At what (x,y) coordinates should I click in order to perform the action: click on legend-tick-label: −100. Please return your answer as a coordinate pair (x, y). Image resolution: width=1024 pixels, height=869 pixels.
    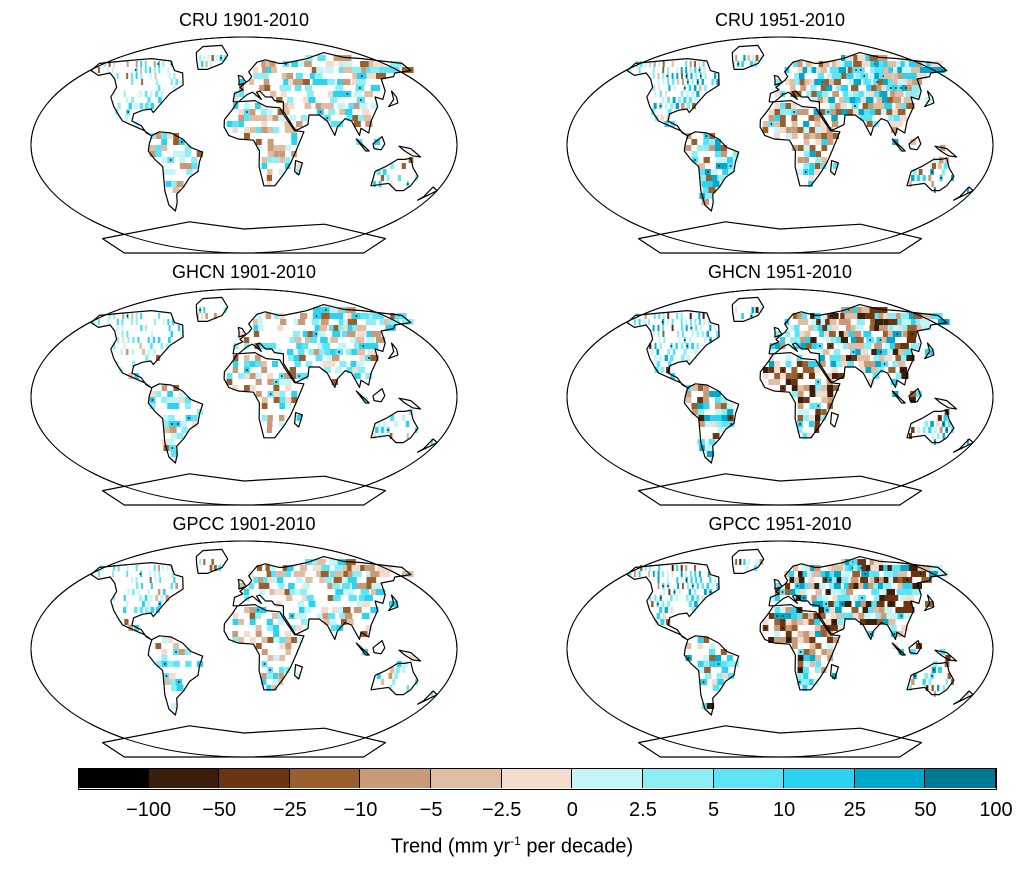
    Looking at the image, I should click on (149, 810).